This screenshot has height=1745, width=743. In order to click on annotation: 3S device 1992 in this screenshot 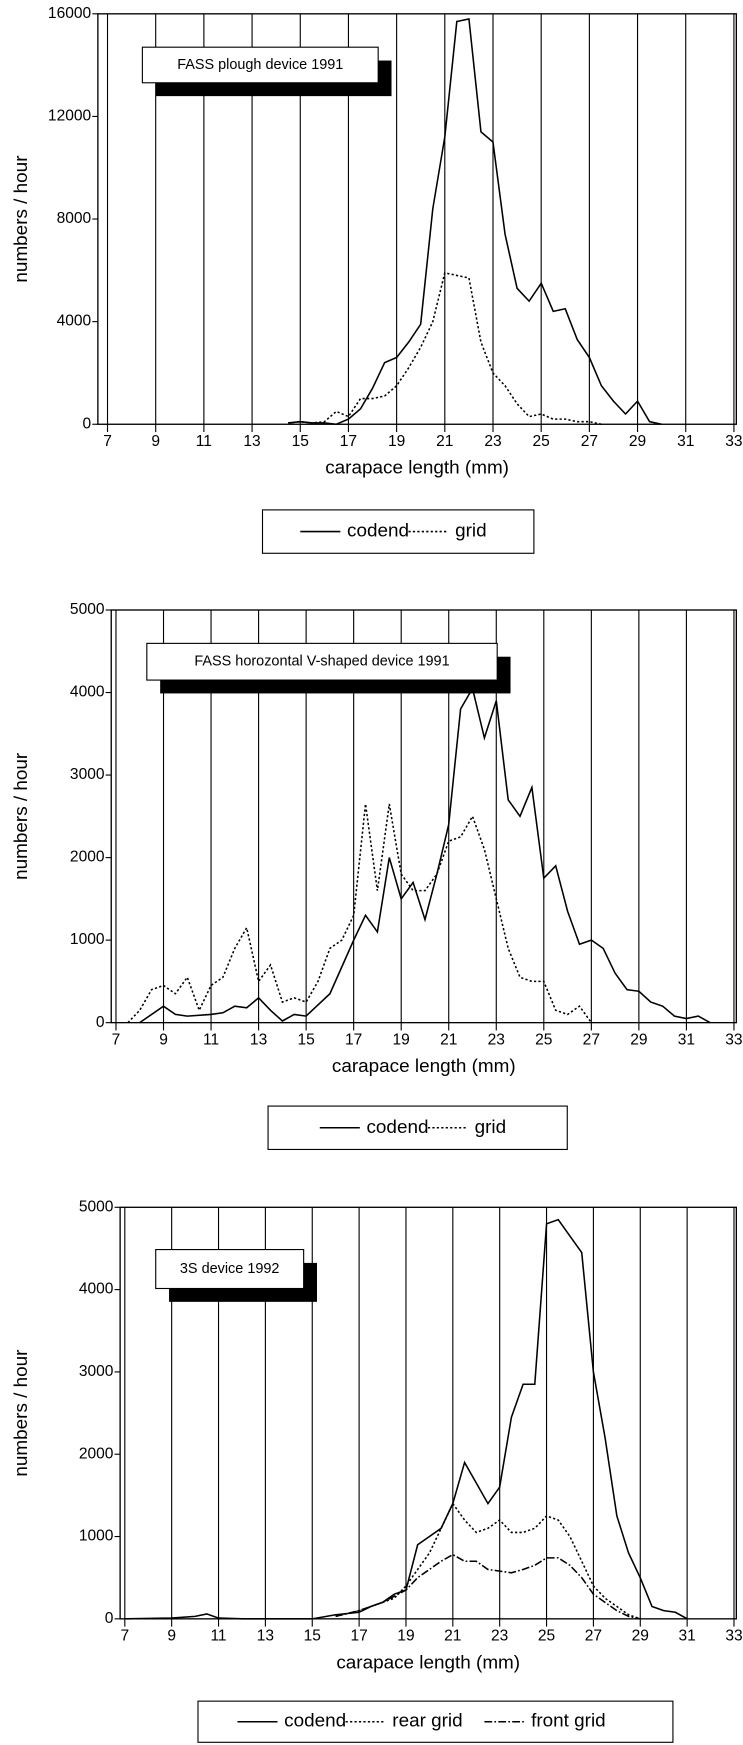, I will do `click(230, 1269)`.